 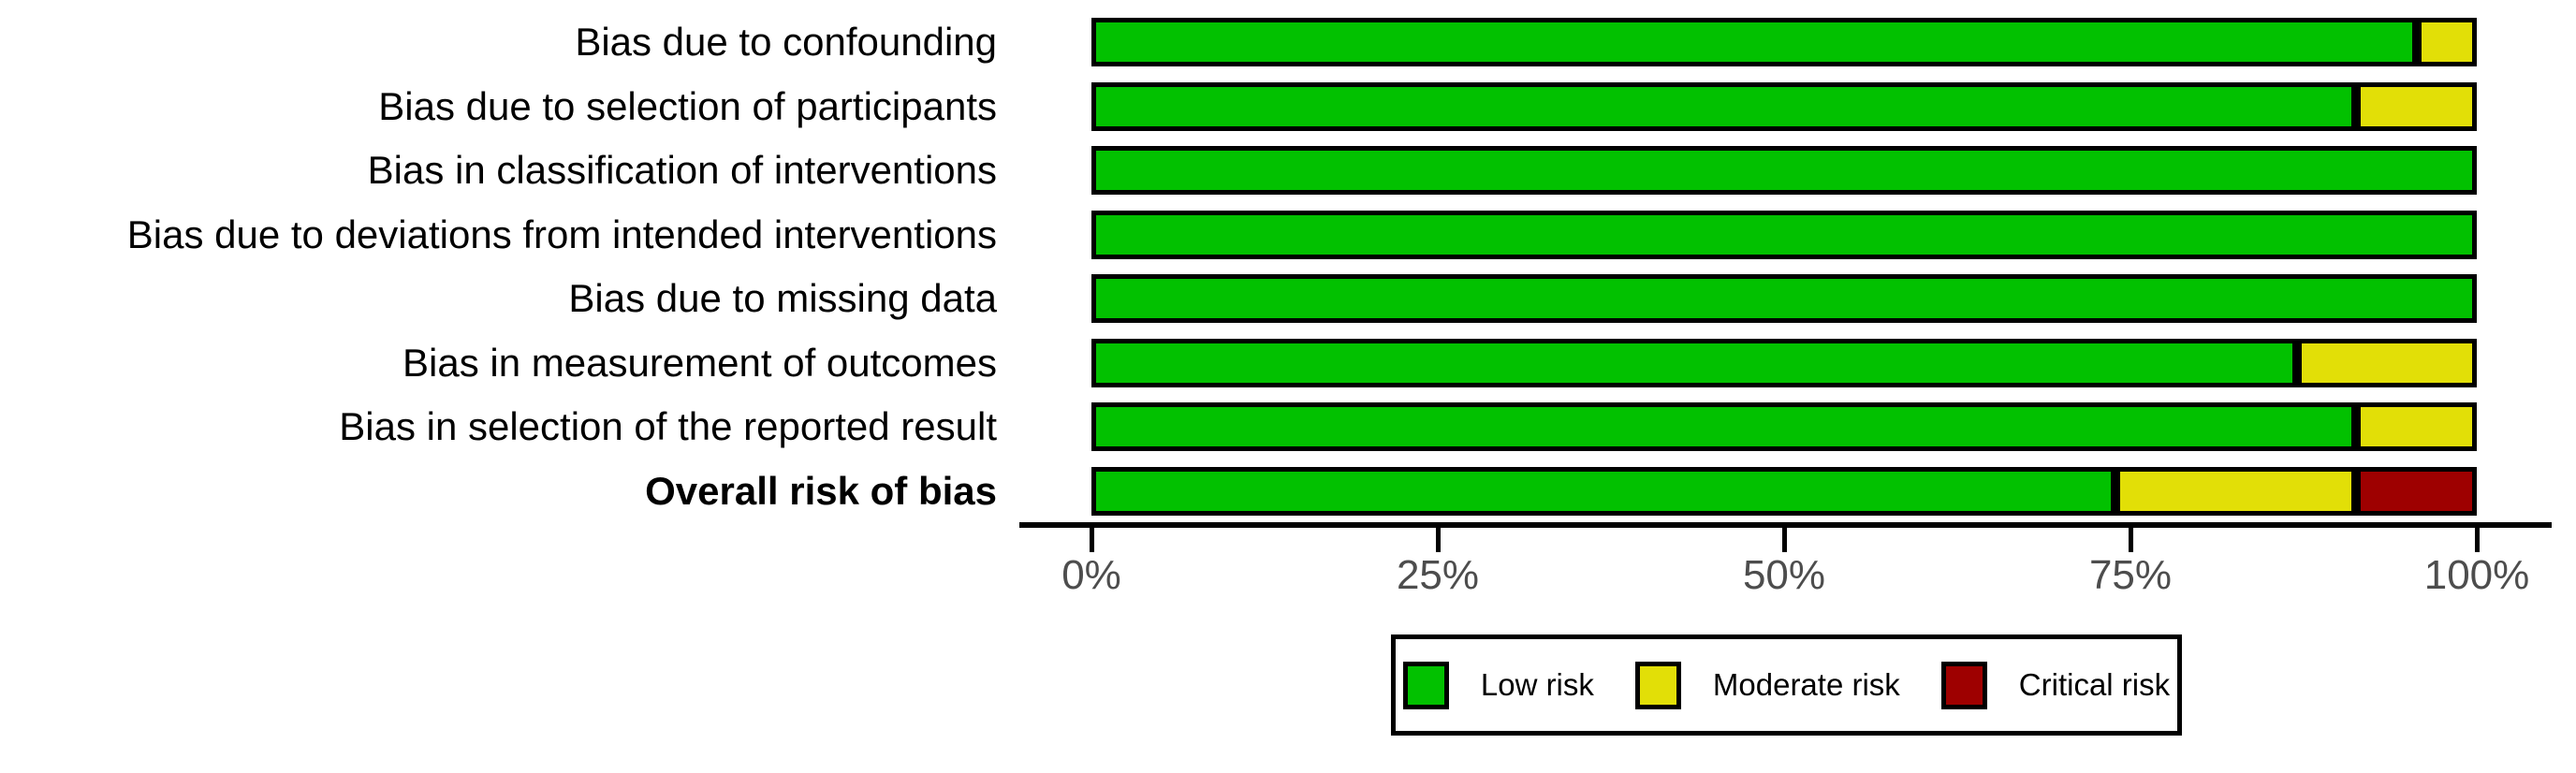 I want to click on category-label-overall-risk-of-bias: Overall risk of bias, so click(x=821, y=490).